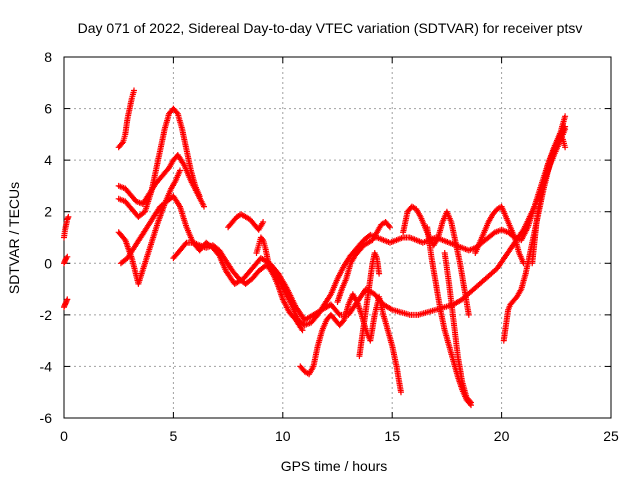  I want to click on x-tick-label: 10, so click(283, 436).